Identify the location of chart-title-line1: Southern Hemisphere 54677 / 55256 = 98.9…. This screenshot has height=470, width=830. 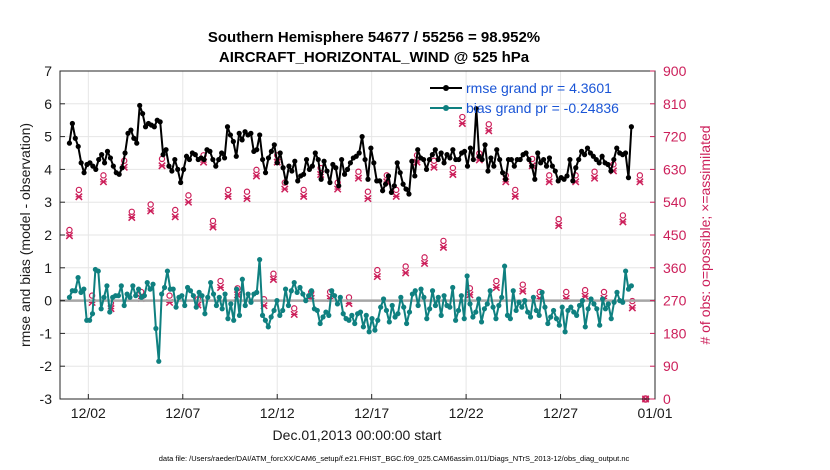
(374, 37).